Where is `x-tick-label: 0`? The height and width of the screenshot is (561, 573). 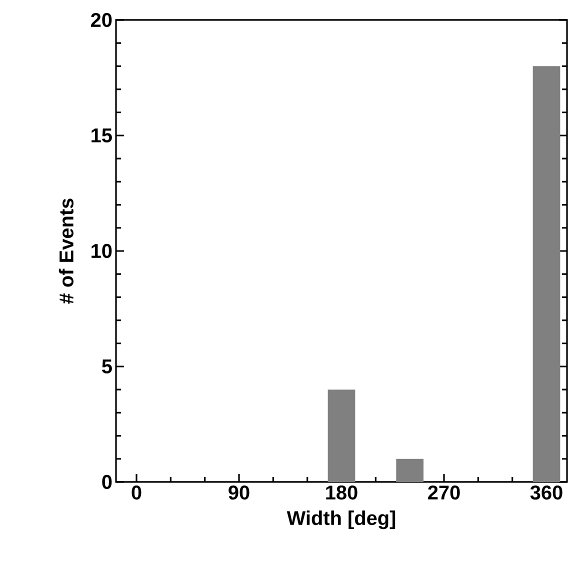
x-tick-label: 0 is located at coordinates (137, 493).